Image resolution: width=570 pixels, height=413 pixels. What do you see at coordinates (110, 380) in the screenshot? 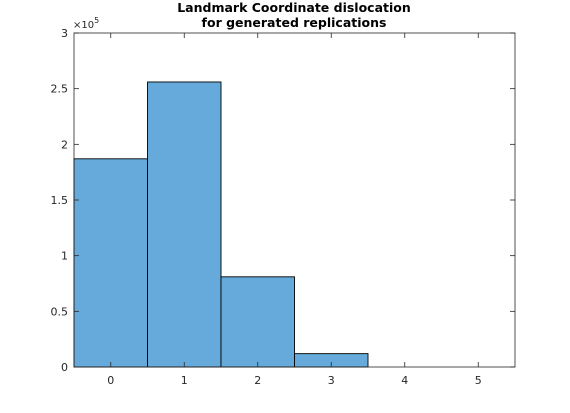
I see `x-tick-label-0: 0` at bounding box center [110, 380].